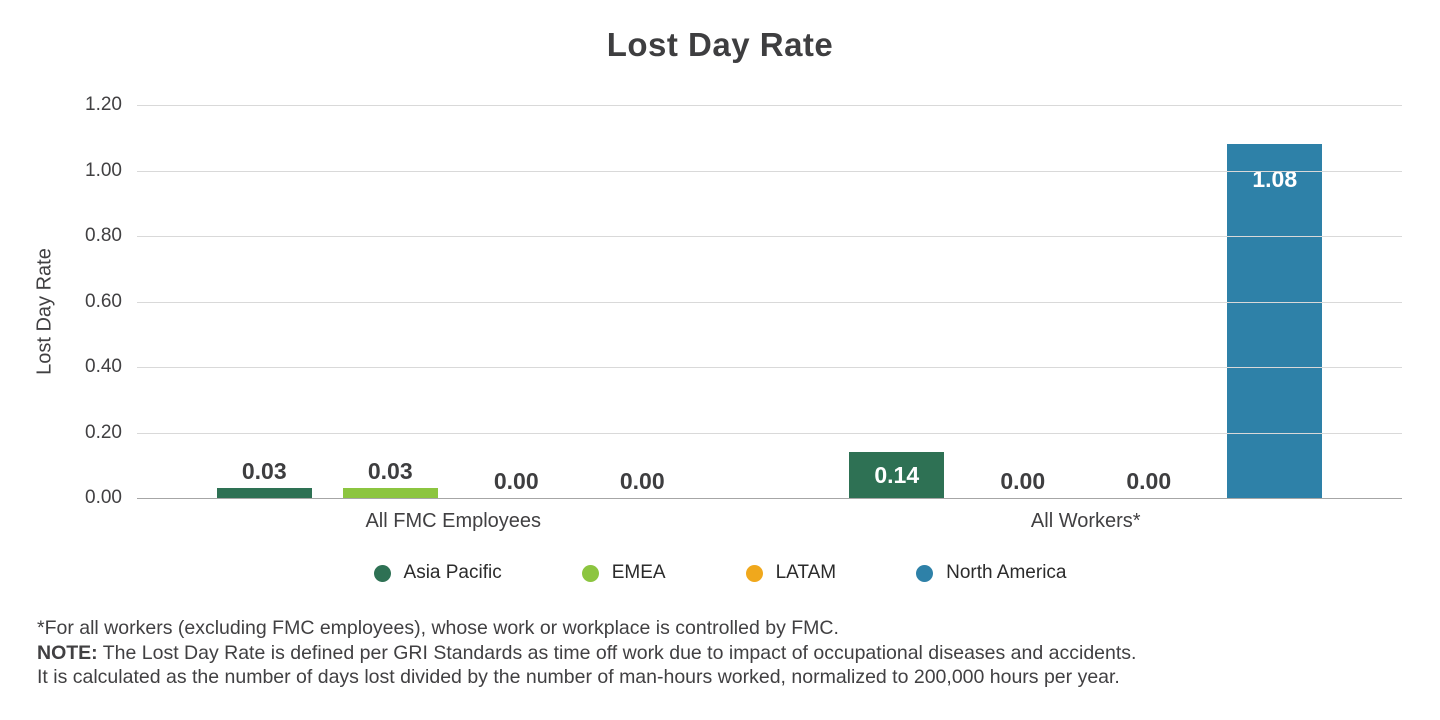 Image resolution: width=1440 pixels, height=720 pixels. I want to click on gridline-0.60, so click(769, 302).